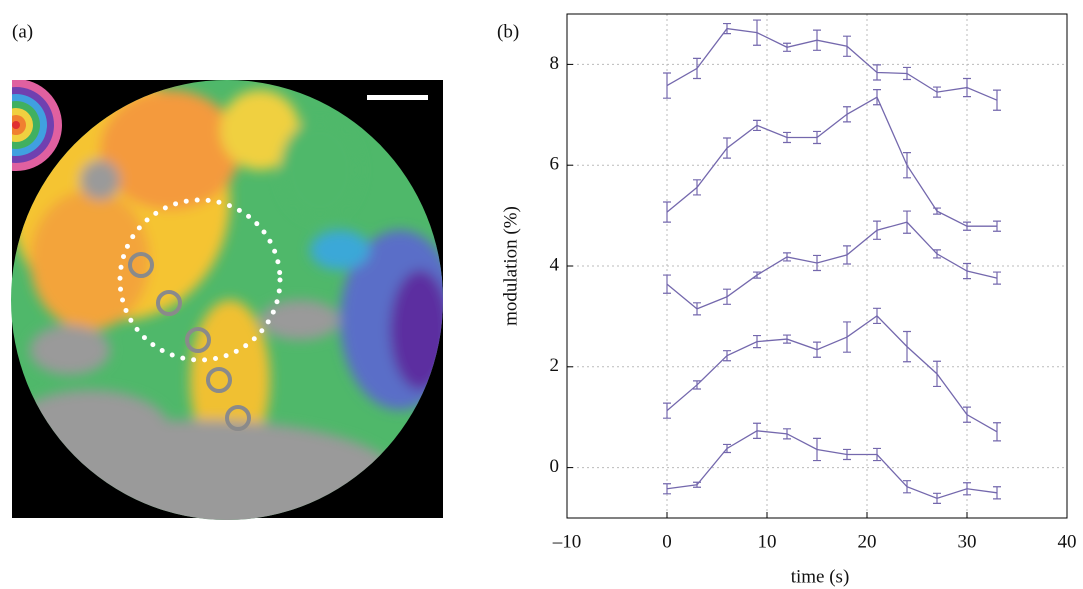 This screenshot has height=589, width=1083. What do you see at coordinates (37, 125) in the screenshot?
I see `color-key` at bounding box center [37, 125].